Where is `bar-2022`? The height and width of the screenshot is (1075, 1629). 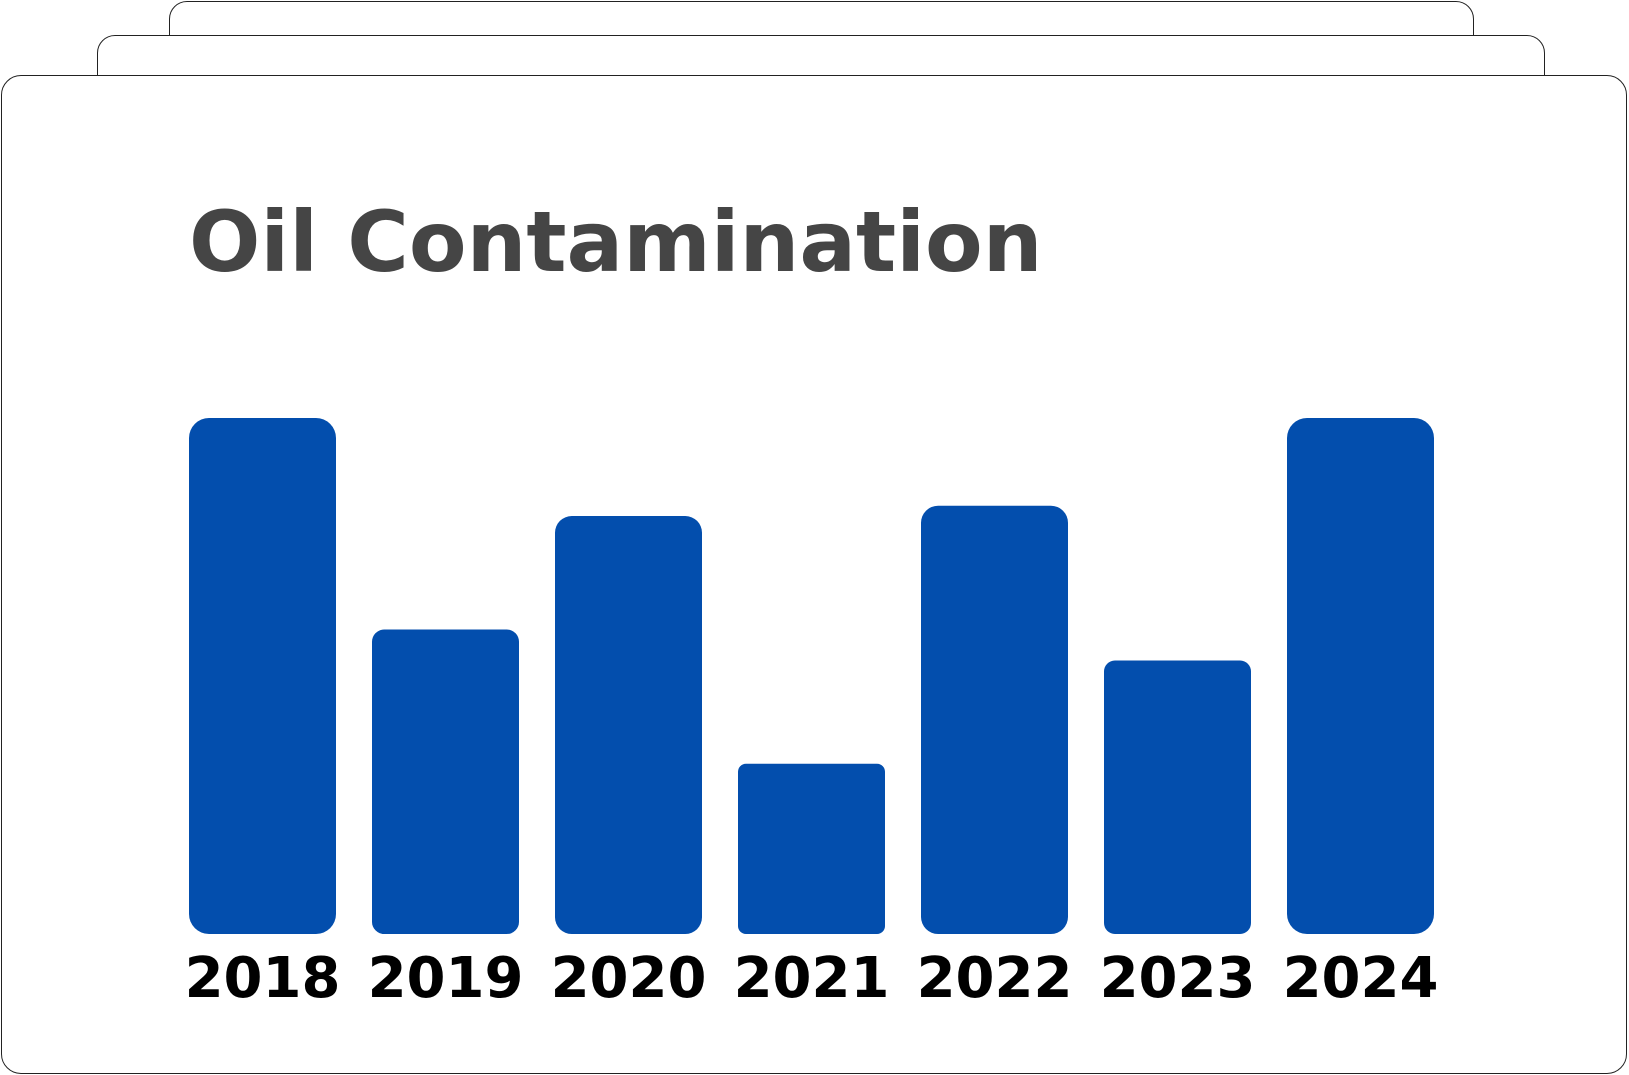
bar-2022 is located at coordinates (994, 719).